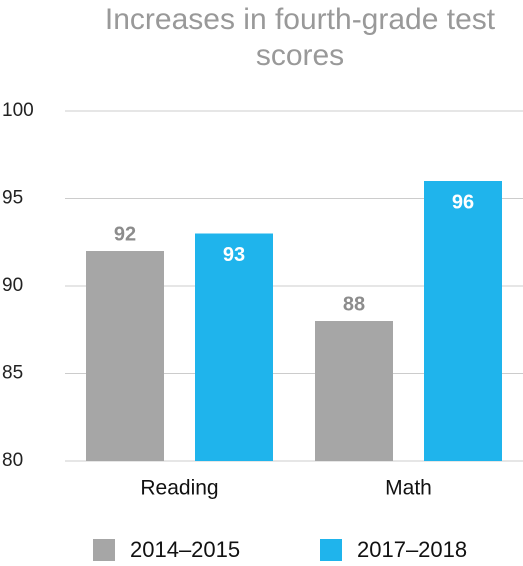 The image size is (523, 566). I want to click on chart-title: Increases in fourth-grade test scores, so click(300, 37).